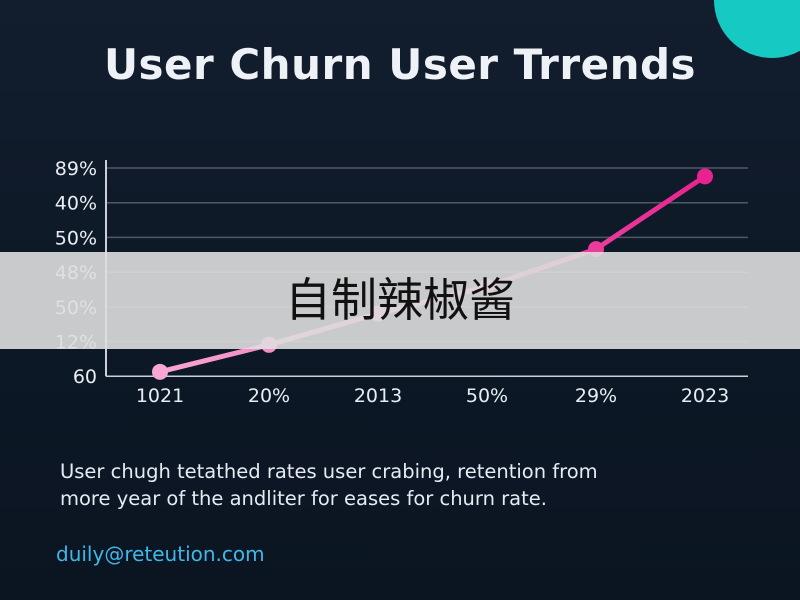 This screenshot has width=800, height=600. What do you see at coordinates (487, 396) in the screenshot?
I see `x-tick-label: 50%` at bounding box center [487, 396].